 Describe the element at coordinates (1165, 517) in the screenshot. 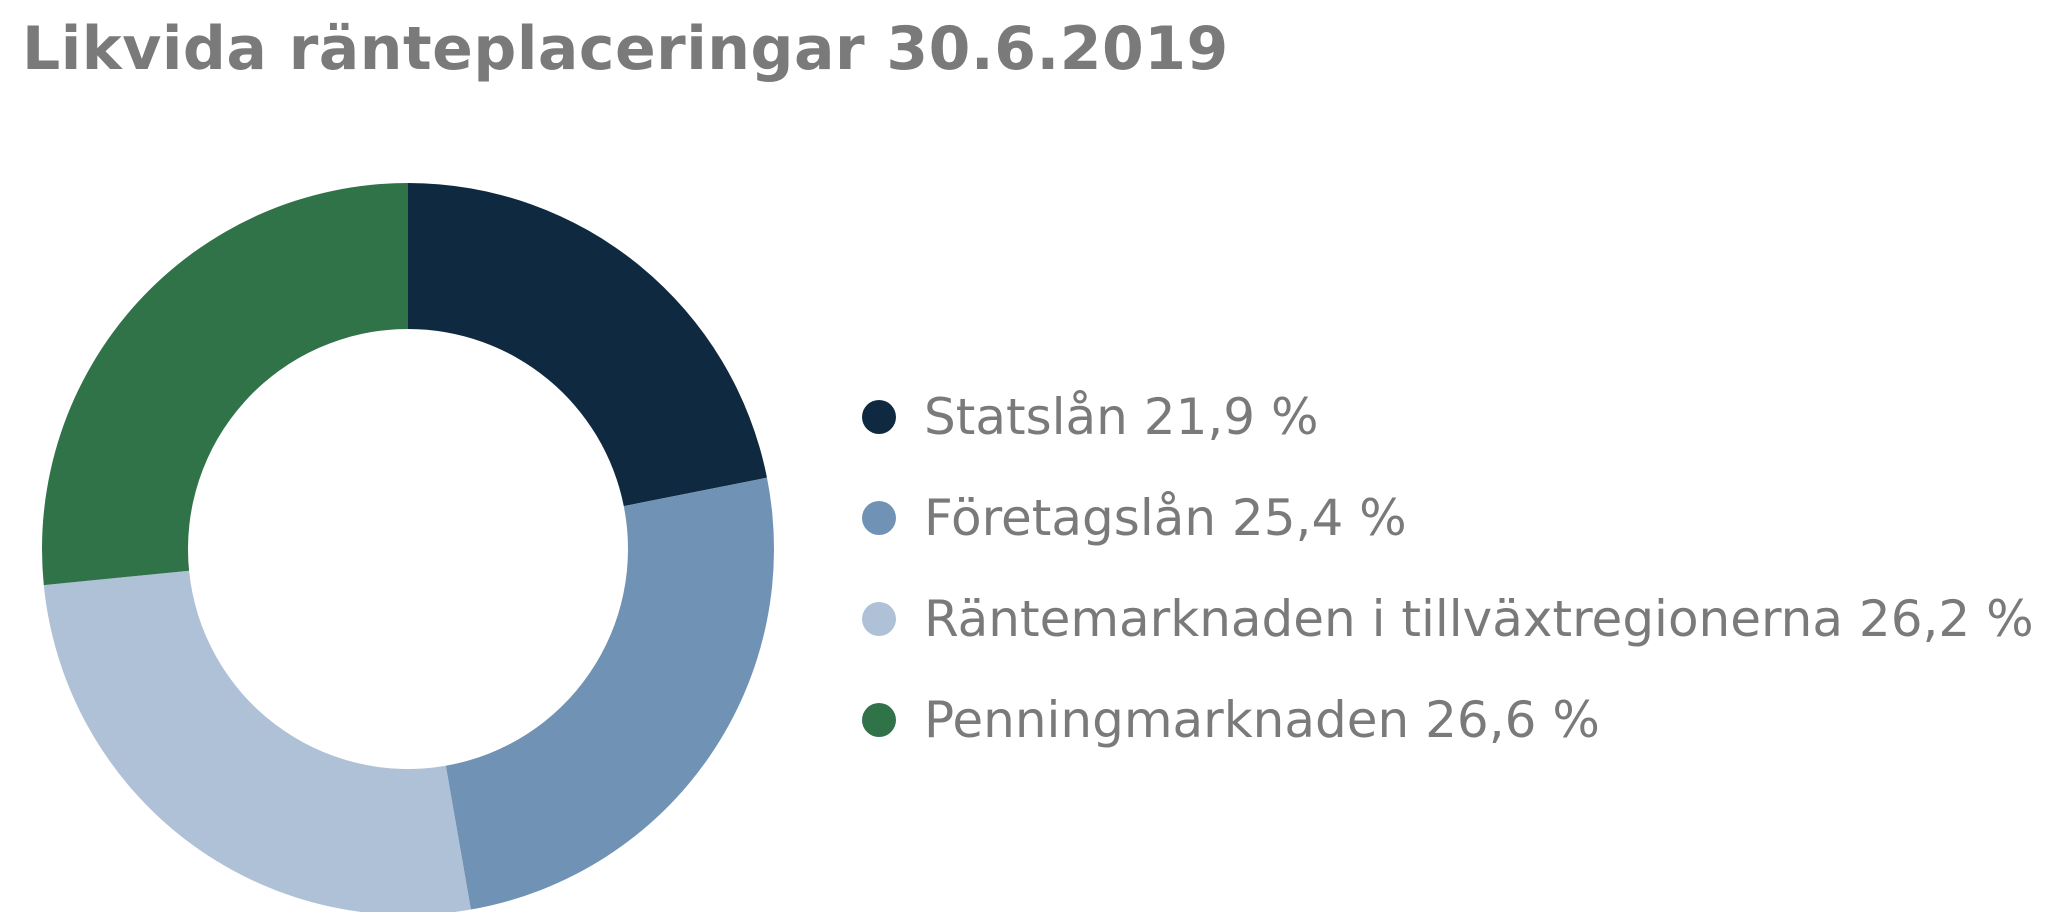

I see `legend-label-foretagslan: Företagslån 25,4 %` at that location.